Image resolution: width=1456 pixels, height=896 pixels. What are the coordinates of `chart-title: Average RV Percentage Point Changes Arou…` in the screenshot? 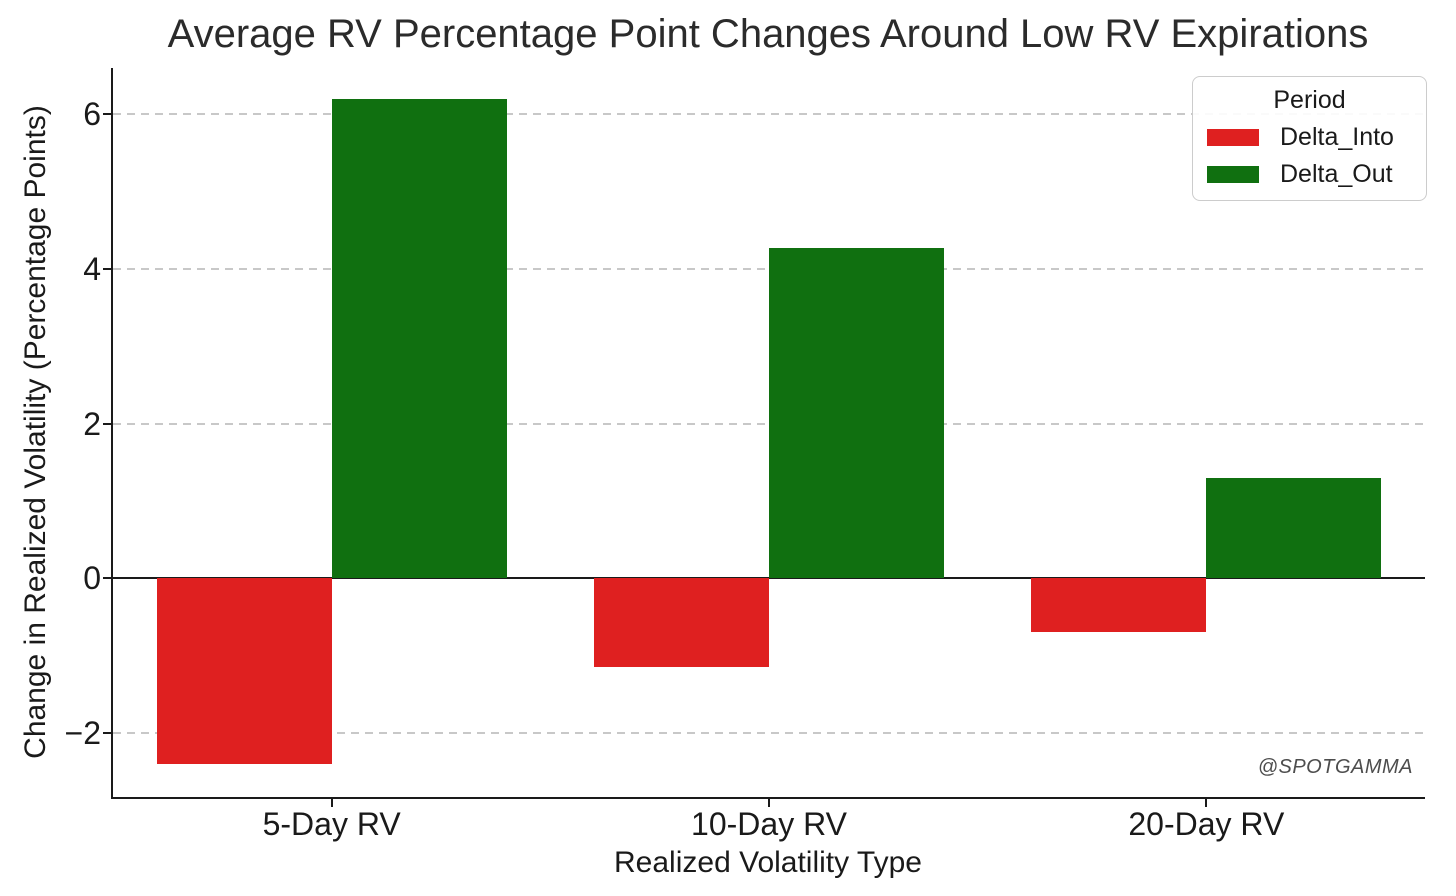 It's located at (768, 34).